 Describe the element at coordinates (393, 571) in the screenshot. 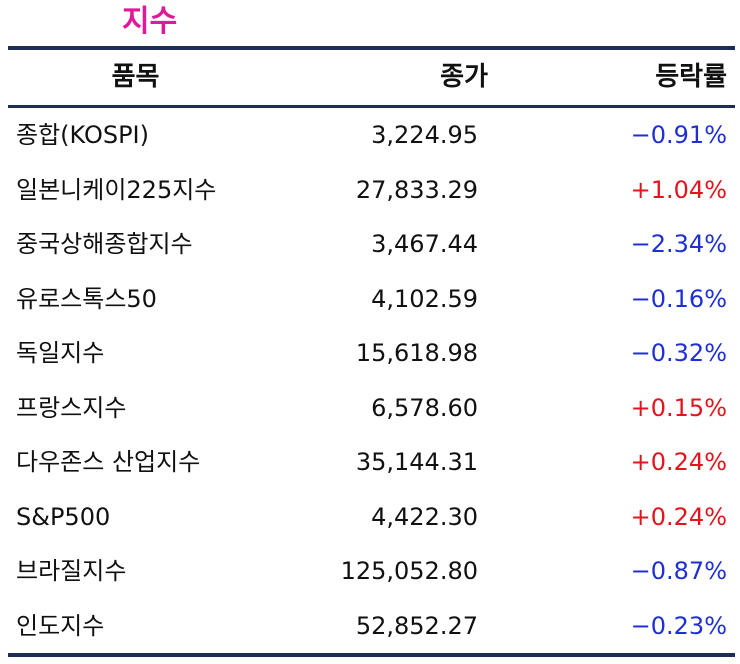

I see `closing-price: 125,052.80` at that location.